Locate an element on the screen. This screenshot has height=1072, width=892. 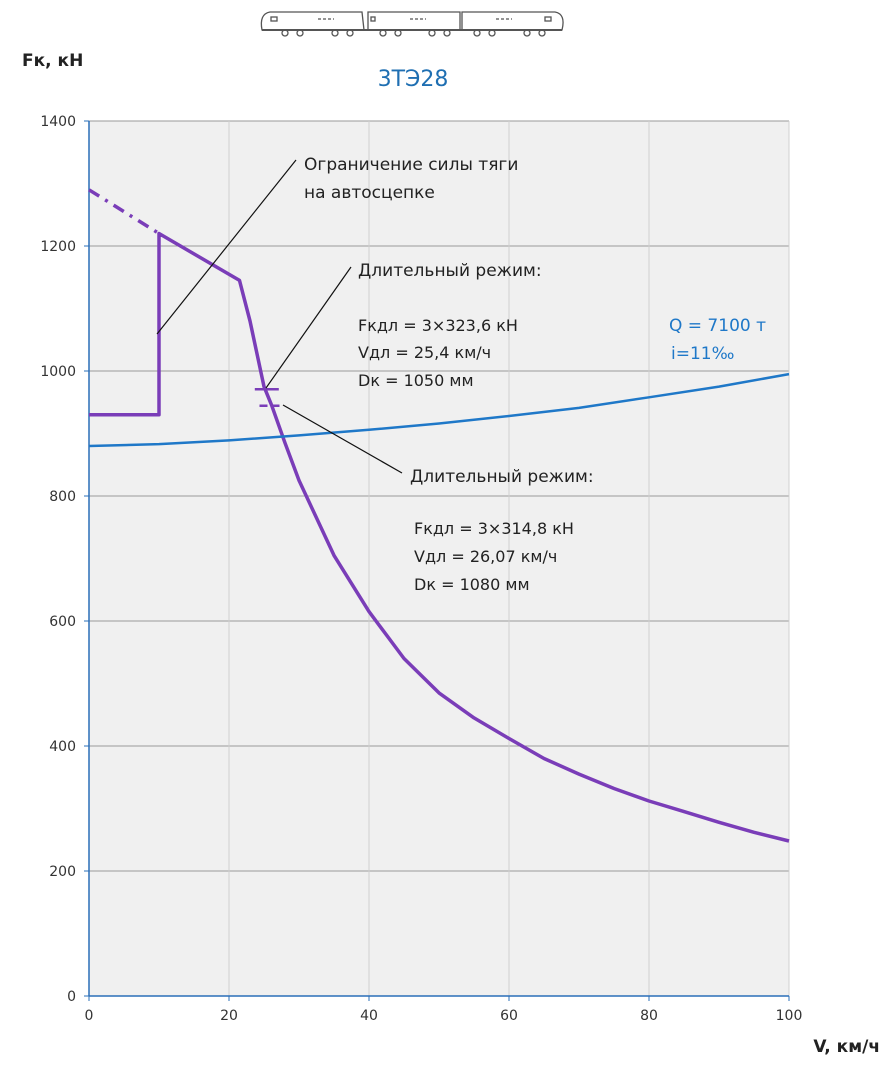
y-tick-label: 600 is located at coordinates (62, 622).